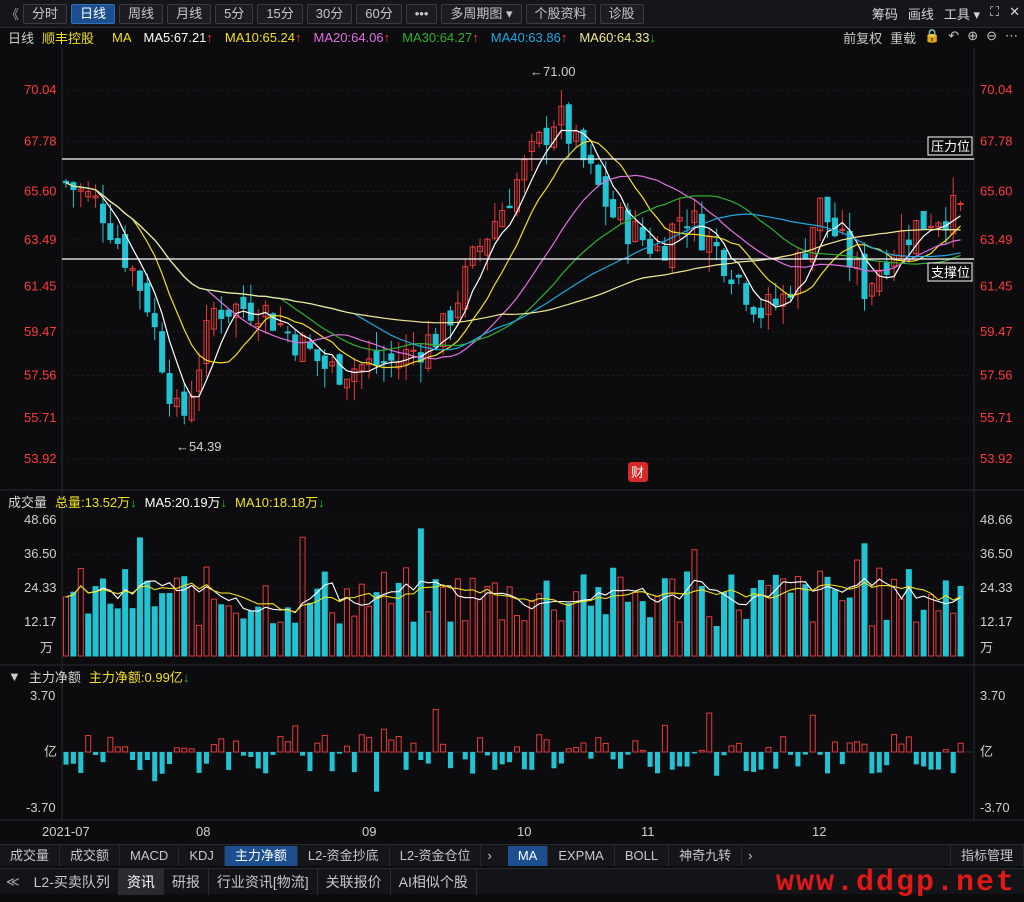 This screenshot has height=902, width=1024. I want to click on back-icon: 《, so click(13, 14).